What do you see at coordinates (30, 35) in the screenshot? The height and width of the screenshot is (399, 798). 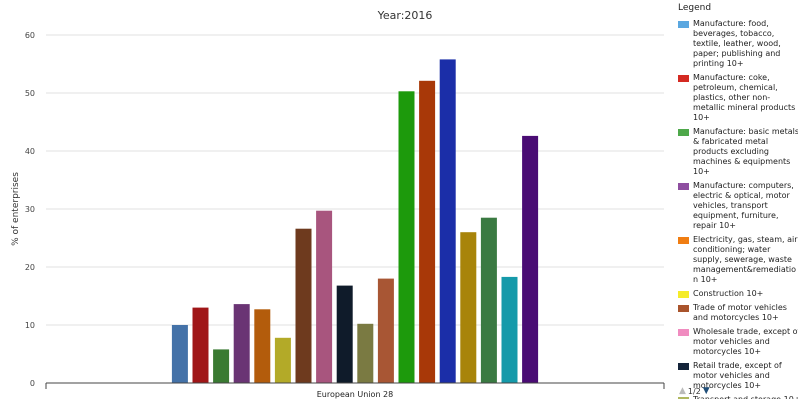 I see `y-tick-label: 60` at bounding box center [30, 35].